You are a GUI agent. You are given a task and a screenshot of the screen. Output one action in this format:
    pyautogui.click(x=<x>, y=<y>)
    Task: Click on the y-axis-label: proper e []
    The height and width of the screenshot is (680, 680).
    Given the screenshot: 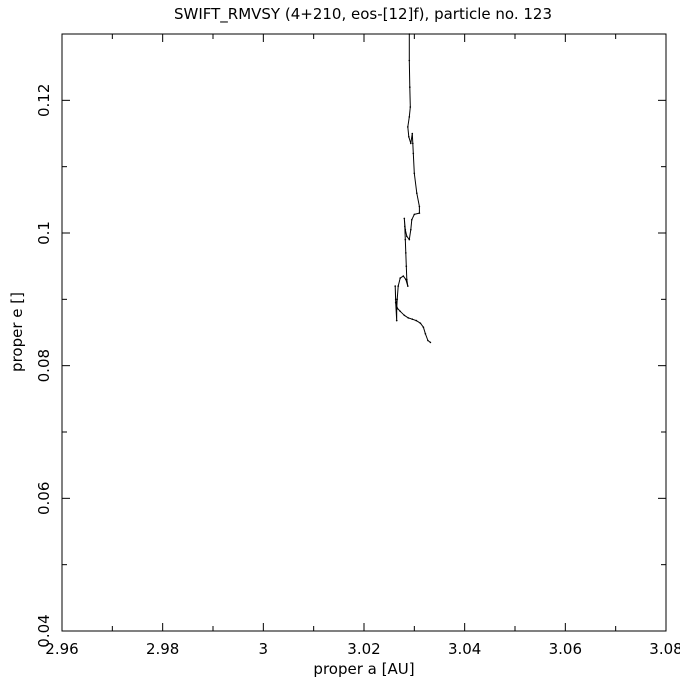 What is the action you would take?
    pyautogui.click(x=17, y=332)
    